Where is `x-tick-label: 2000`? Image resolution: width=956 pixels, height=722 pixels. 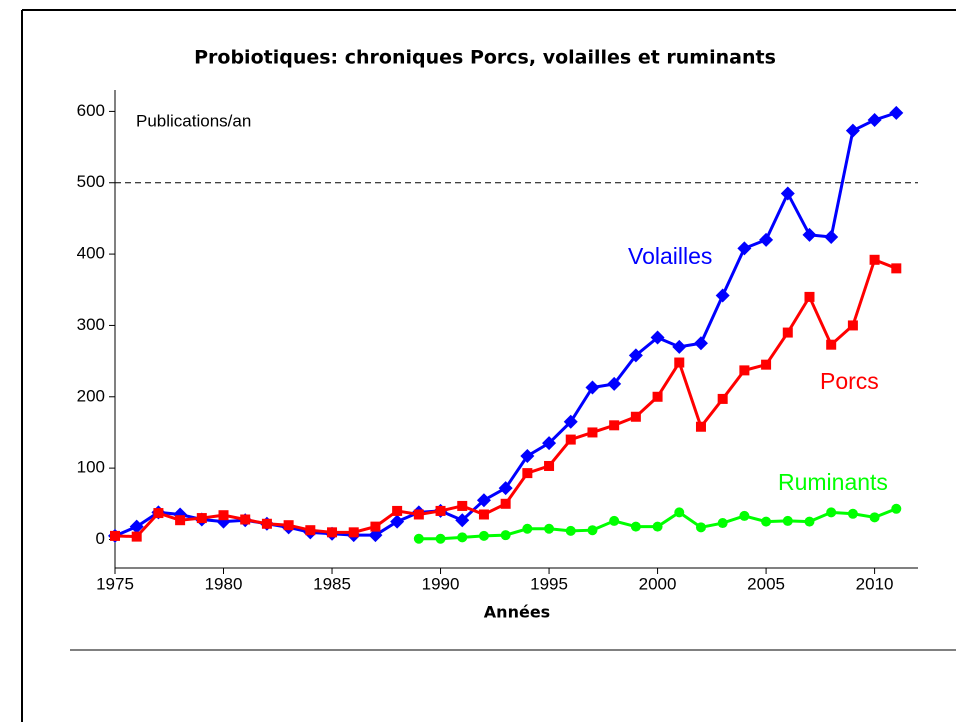 x-tick-label: 2000 is located at coordinates (658, 583).